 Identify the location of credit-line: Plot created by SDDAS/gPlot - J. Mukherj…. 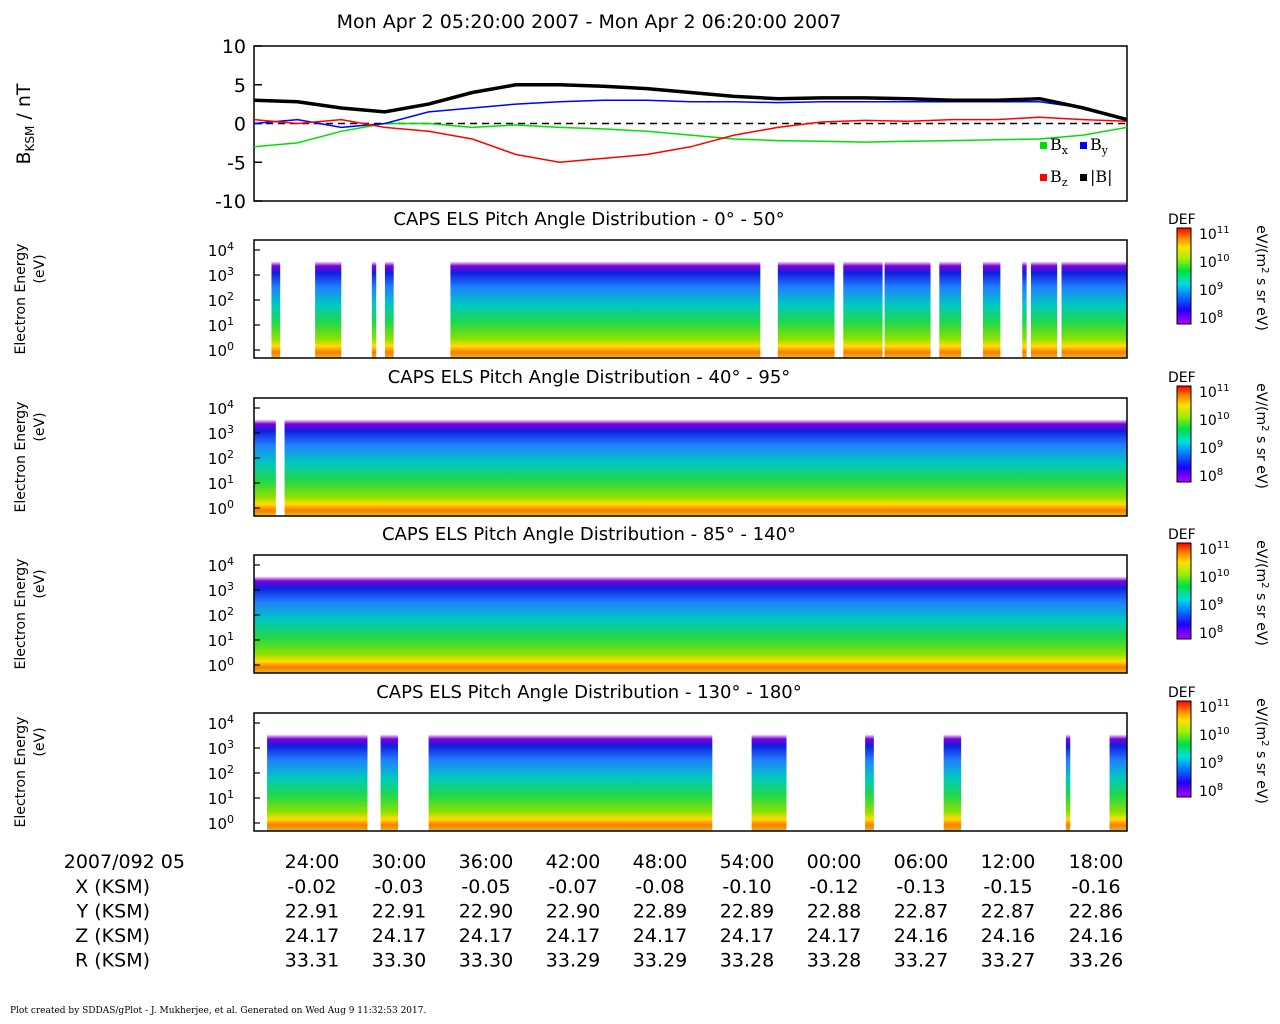
(218, 1011).